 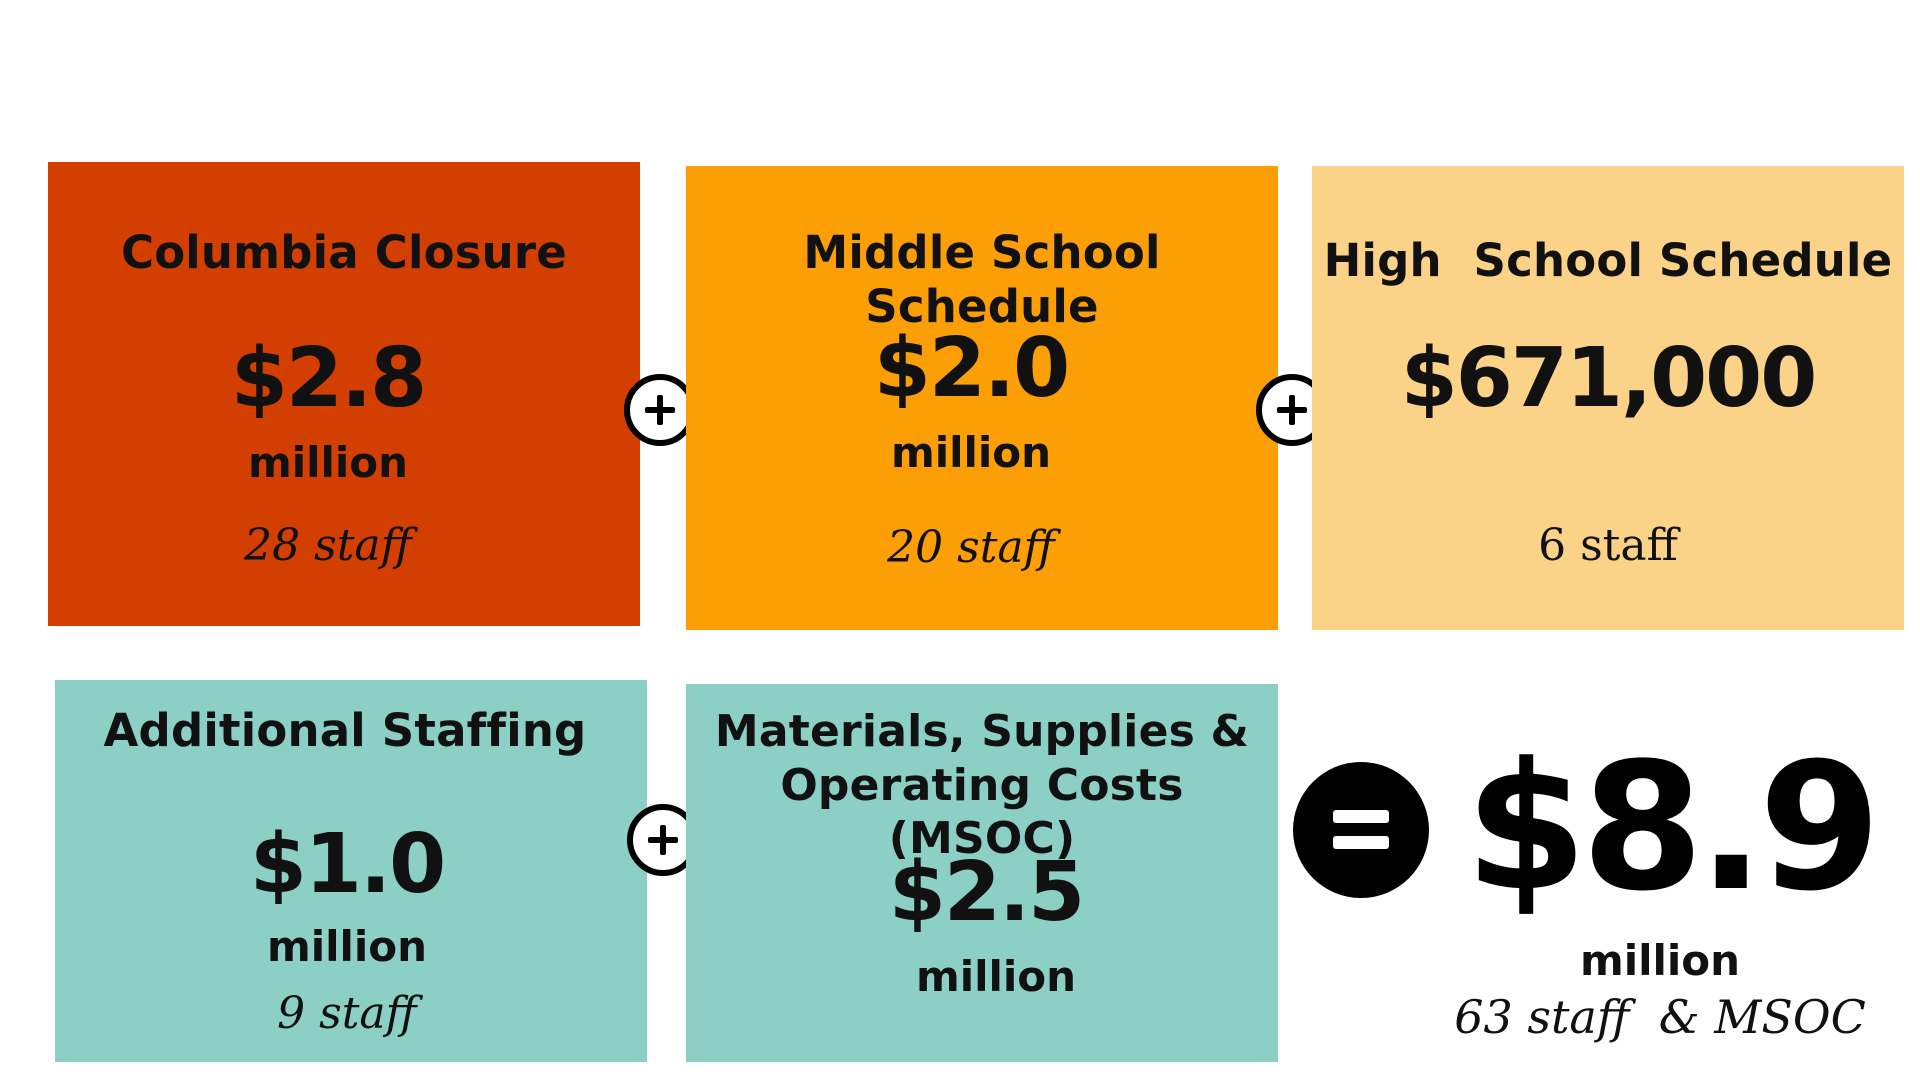 I want to click on equals-icon, so click(x=1361, y=830).